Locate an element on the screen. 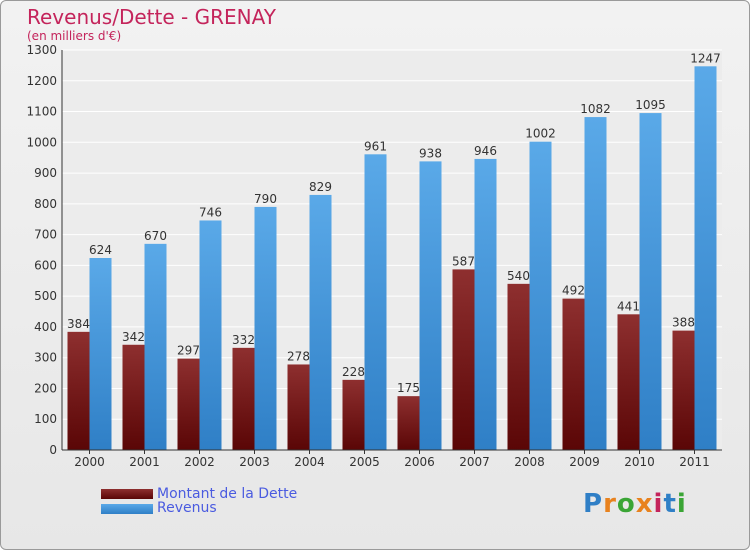 The width and height of the screenshot is (750, 550). data-label-revenue: 1082 is located at coordinates (595, 109).